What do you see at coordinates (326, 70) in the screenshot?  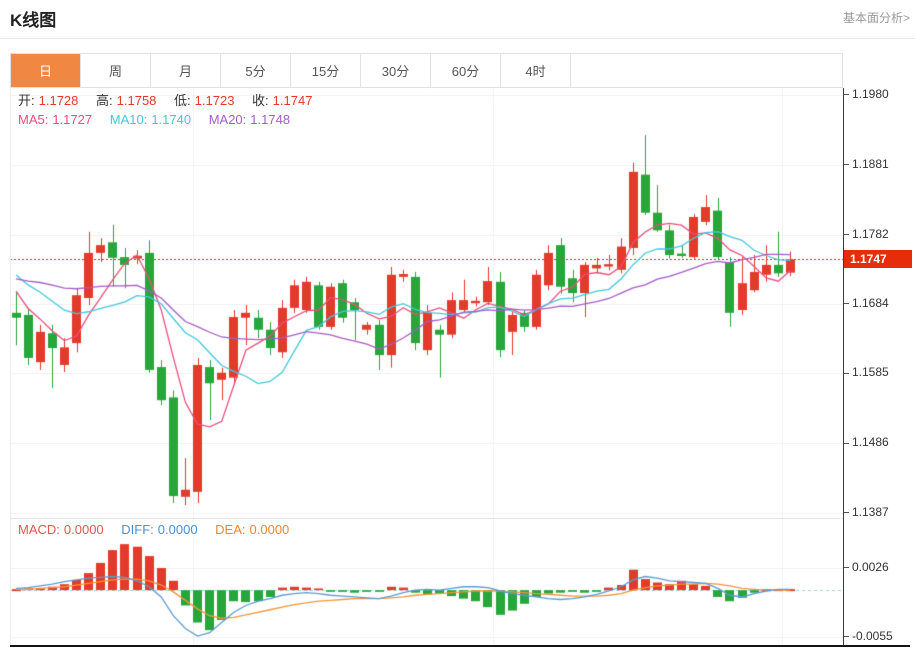 I see `tab-15min: 15分` at bounding box center [326, 70].